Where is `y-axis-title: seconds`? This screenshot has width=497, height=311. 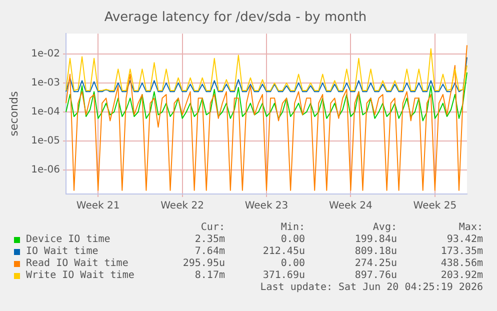 y-axis-title: seconds is located at coordinates (13, 113).